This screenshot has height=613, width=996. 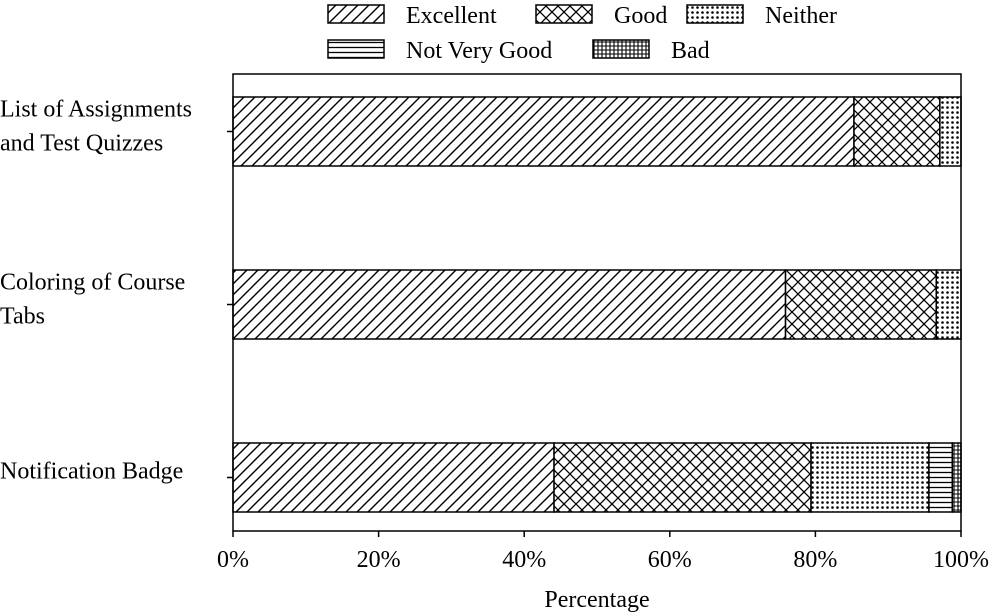 What do you see at coordinates (22, 317) in the screenshot?
I see `category-label: Tabs` at bounding box center [22, 317].